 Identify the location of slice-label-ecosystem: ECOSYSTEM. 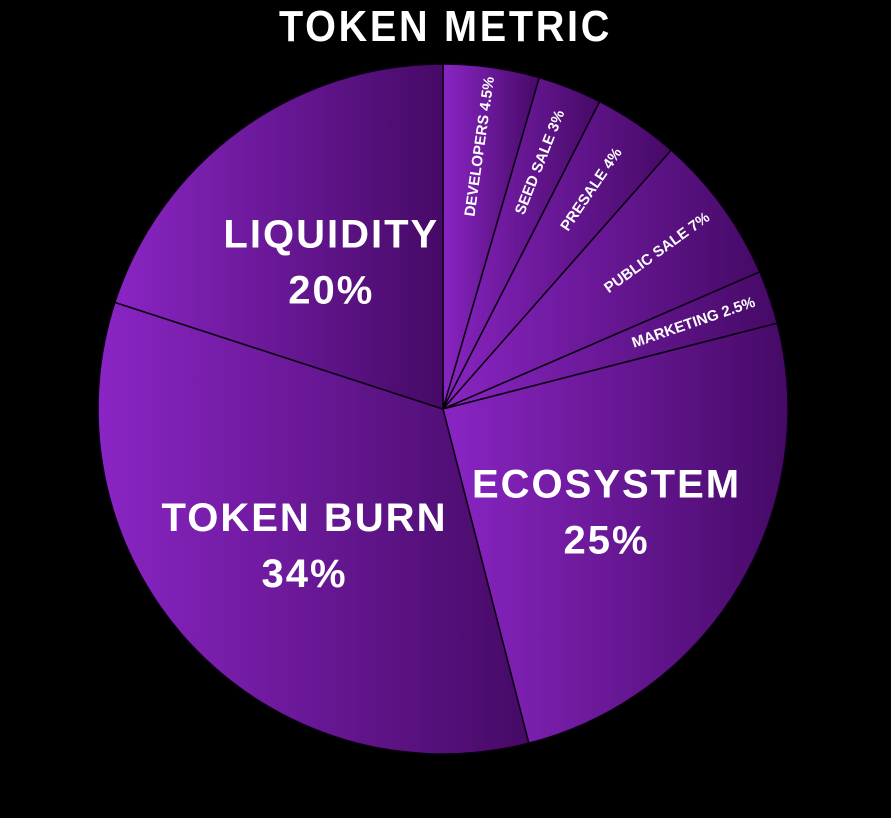
(606, 485).